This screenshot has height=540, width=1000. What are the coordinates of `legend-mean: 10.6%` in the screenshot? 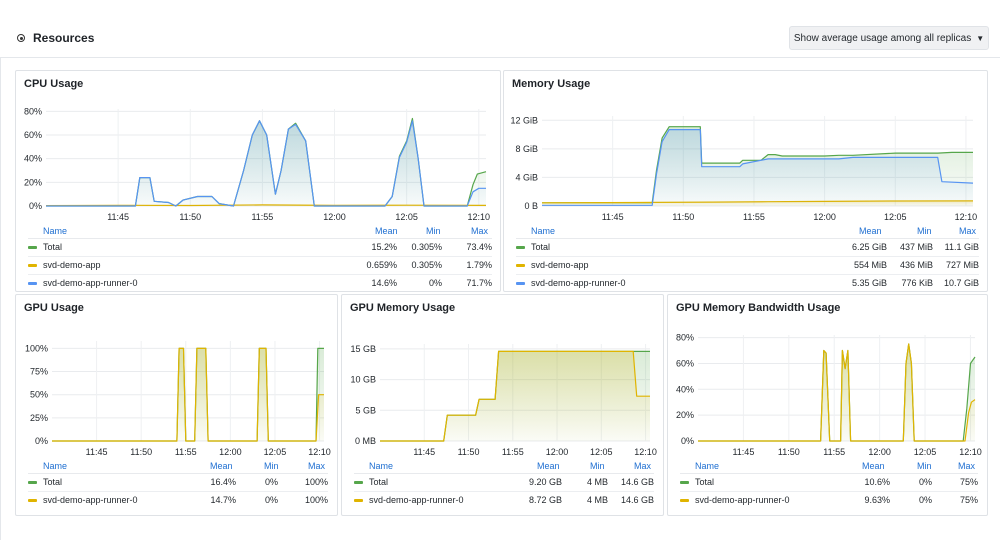 It's located at (877, 482).